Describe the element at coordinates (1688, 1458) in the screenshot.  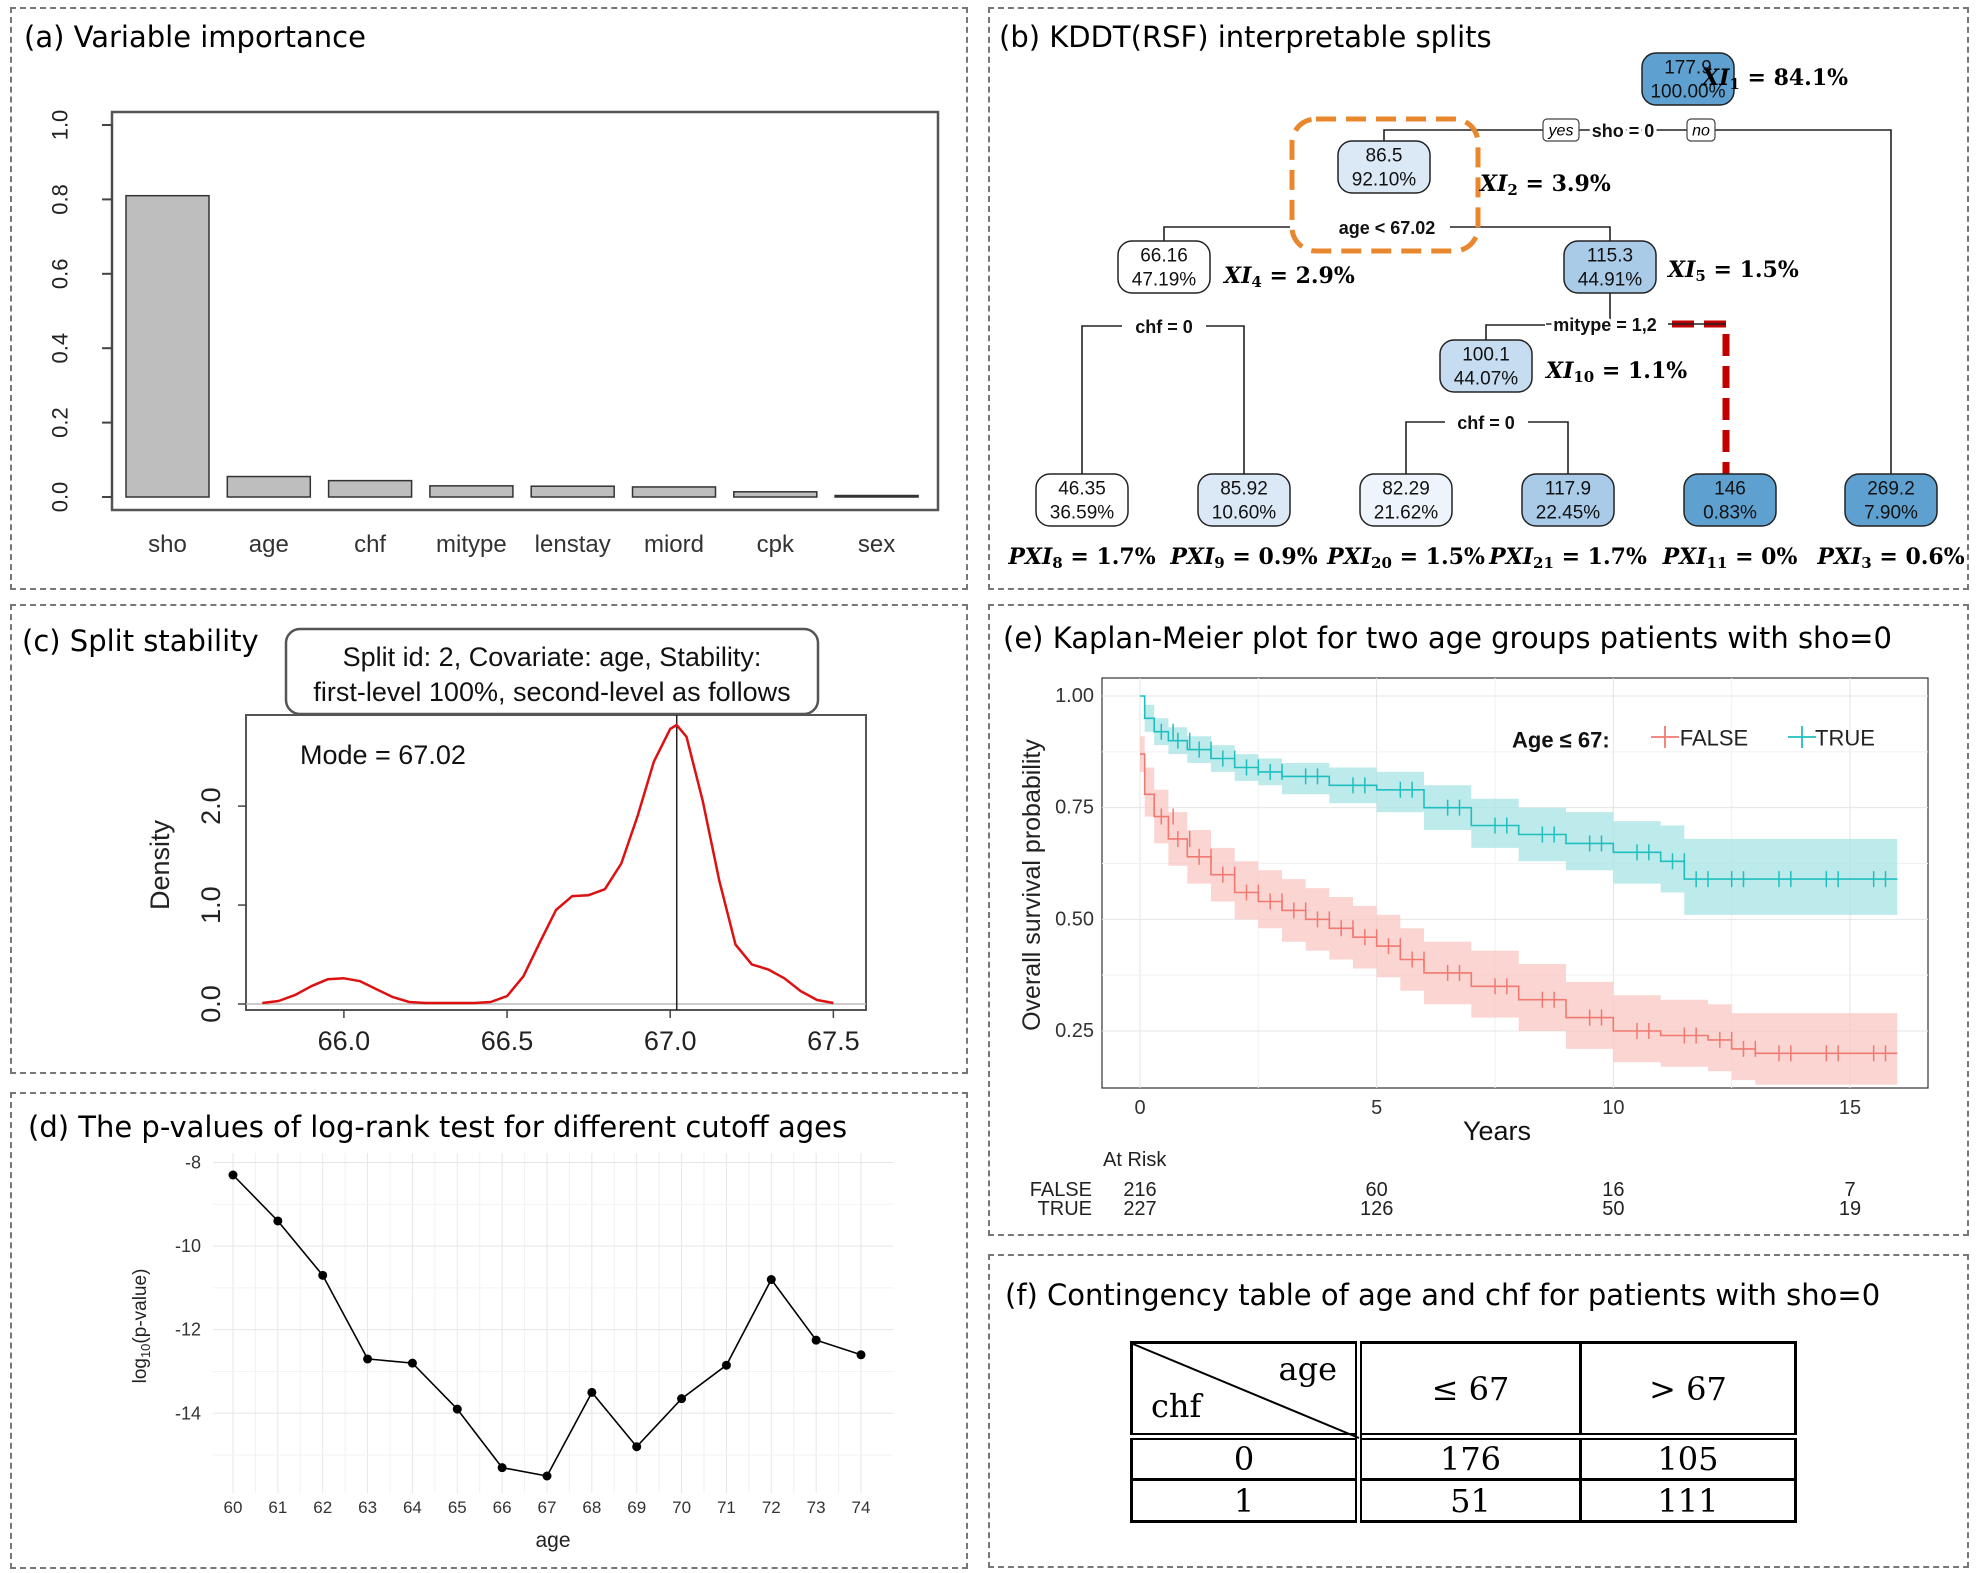
I see `cell-value: 105` at that location.